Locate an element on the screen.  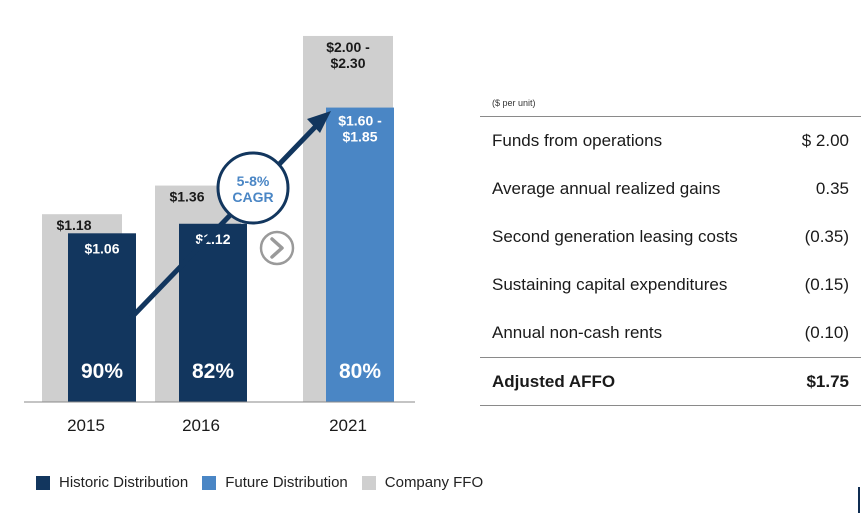
total-value: $1.75 is located at coordinates (827, 381).